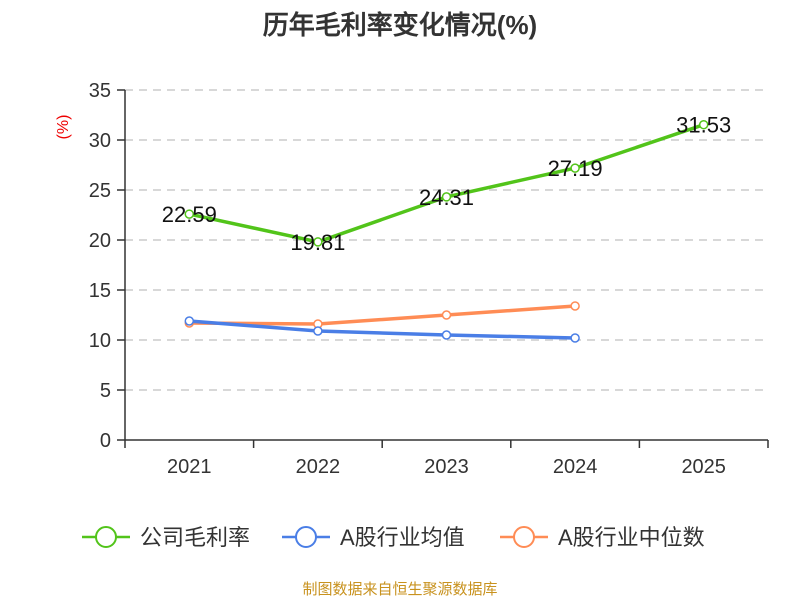 This screenshot has height=600, width=800. Describe the element at coordinates (105, 391) in the screenshot. I see `y-tick-label: 5` at that location.